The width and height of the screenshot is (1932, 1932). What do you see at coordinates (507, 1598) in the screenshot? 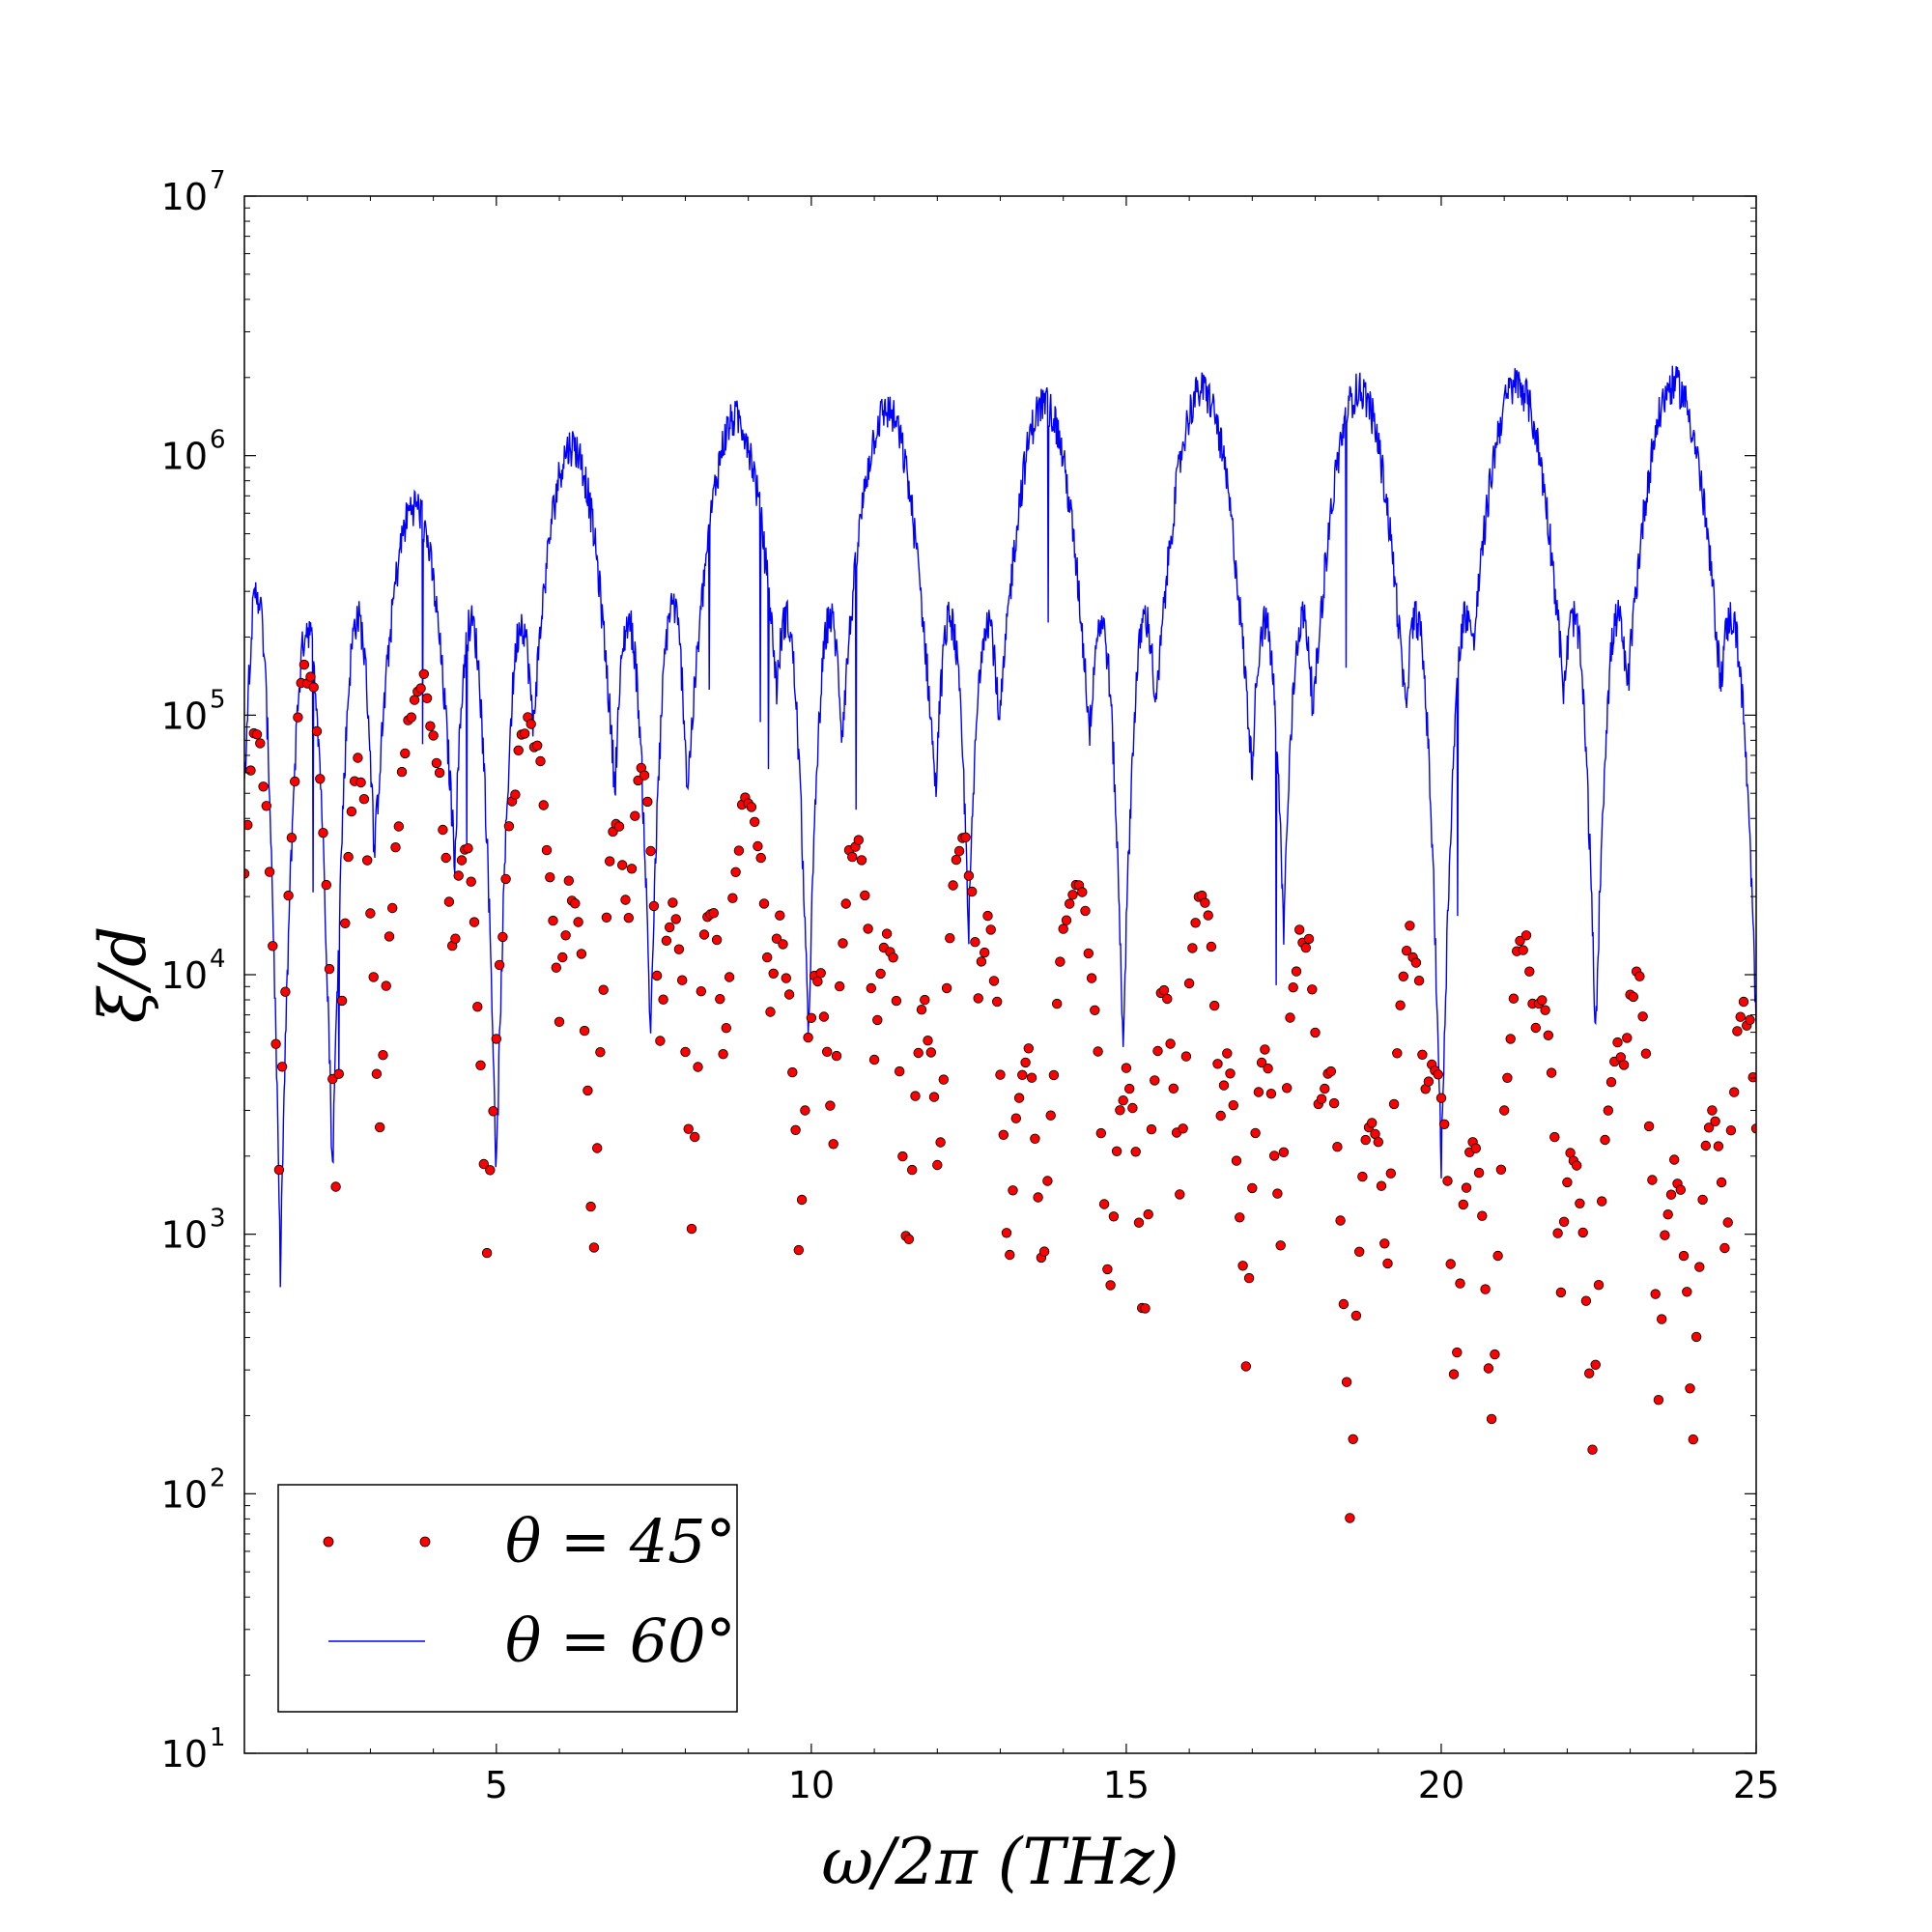
I see `legend-box` at bounding box center [507, 1598].